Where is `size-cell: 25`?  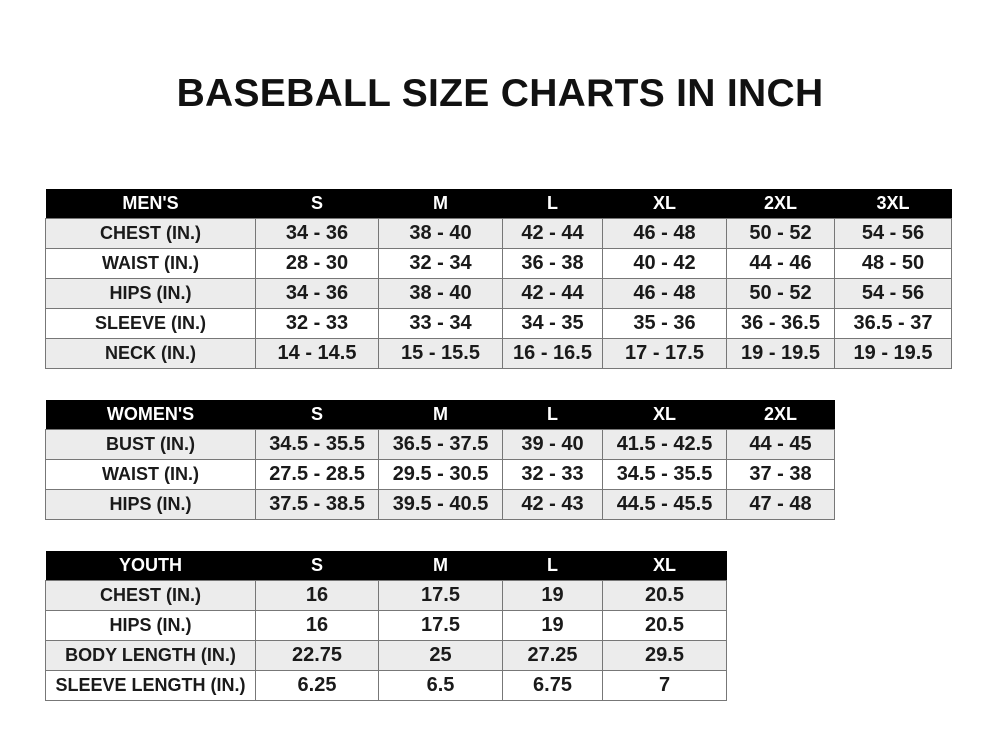
size-cell: 25 is located at coordinates (440, 655).